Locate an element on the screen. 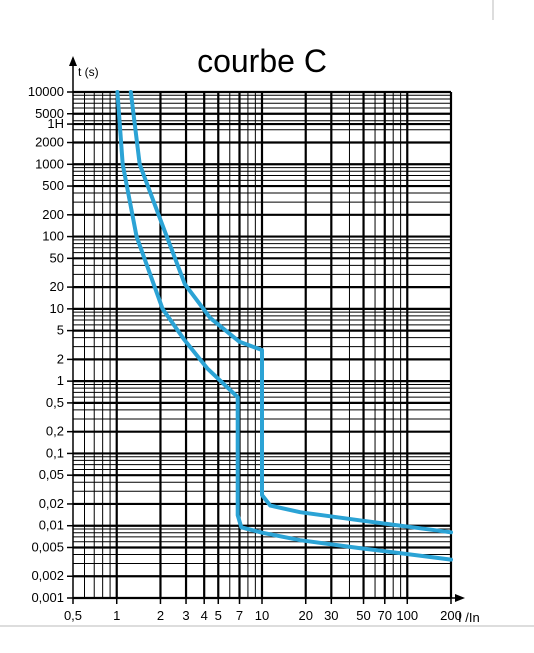 The height and width of the screenshot is (653, 534). x-tick-label: 100 is located at coordinates (407, 615).